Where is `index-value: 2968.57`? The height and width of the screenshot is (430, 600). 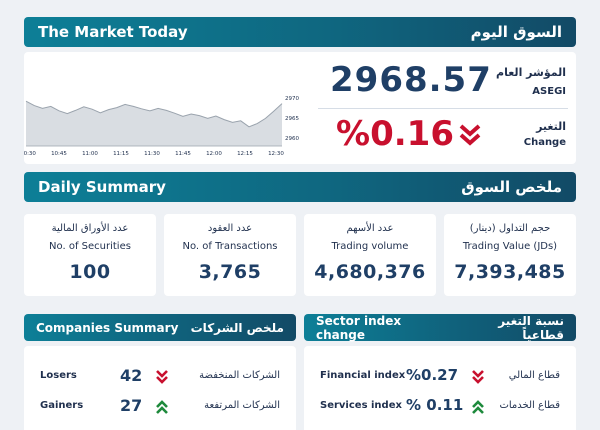 index-value: 2968.57 is located at coordinates (411, 80).